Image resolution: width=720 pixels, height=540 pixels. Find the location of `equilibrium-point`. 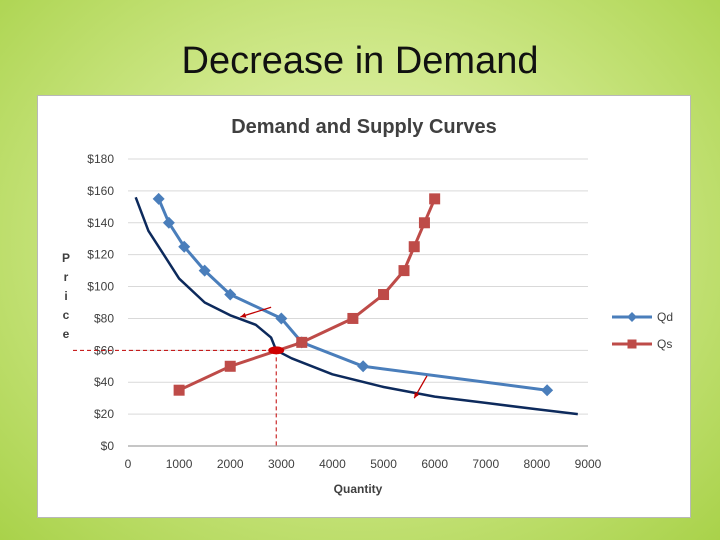

equilibrium-point is located at coordinates (276, 350).